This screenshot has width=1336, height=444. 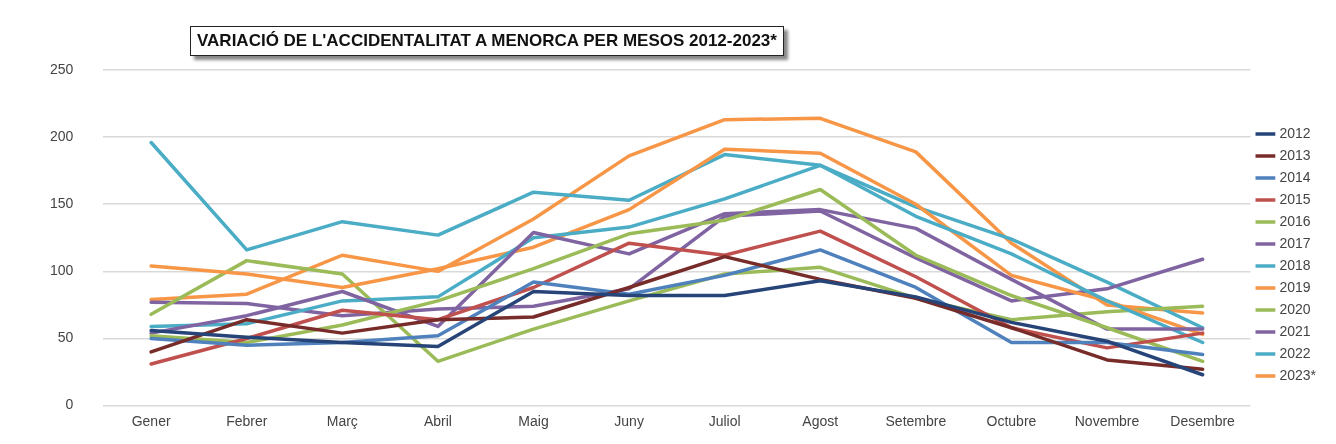 I want to click on legend-label: 2019, so click(x=1295, y=286).